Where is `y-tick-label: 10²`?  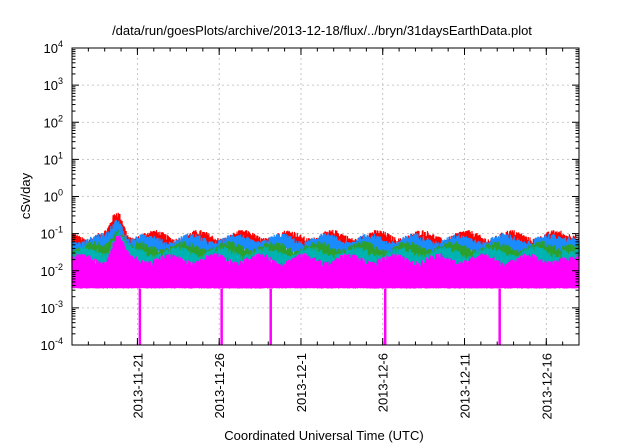 y-tick-label: 10² is located at coordinates (53, 121).